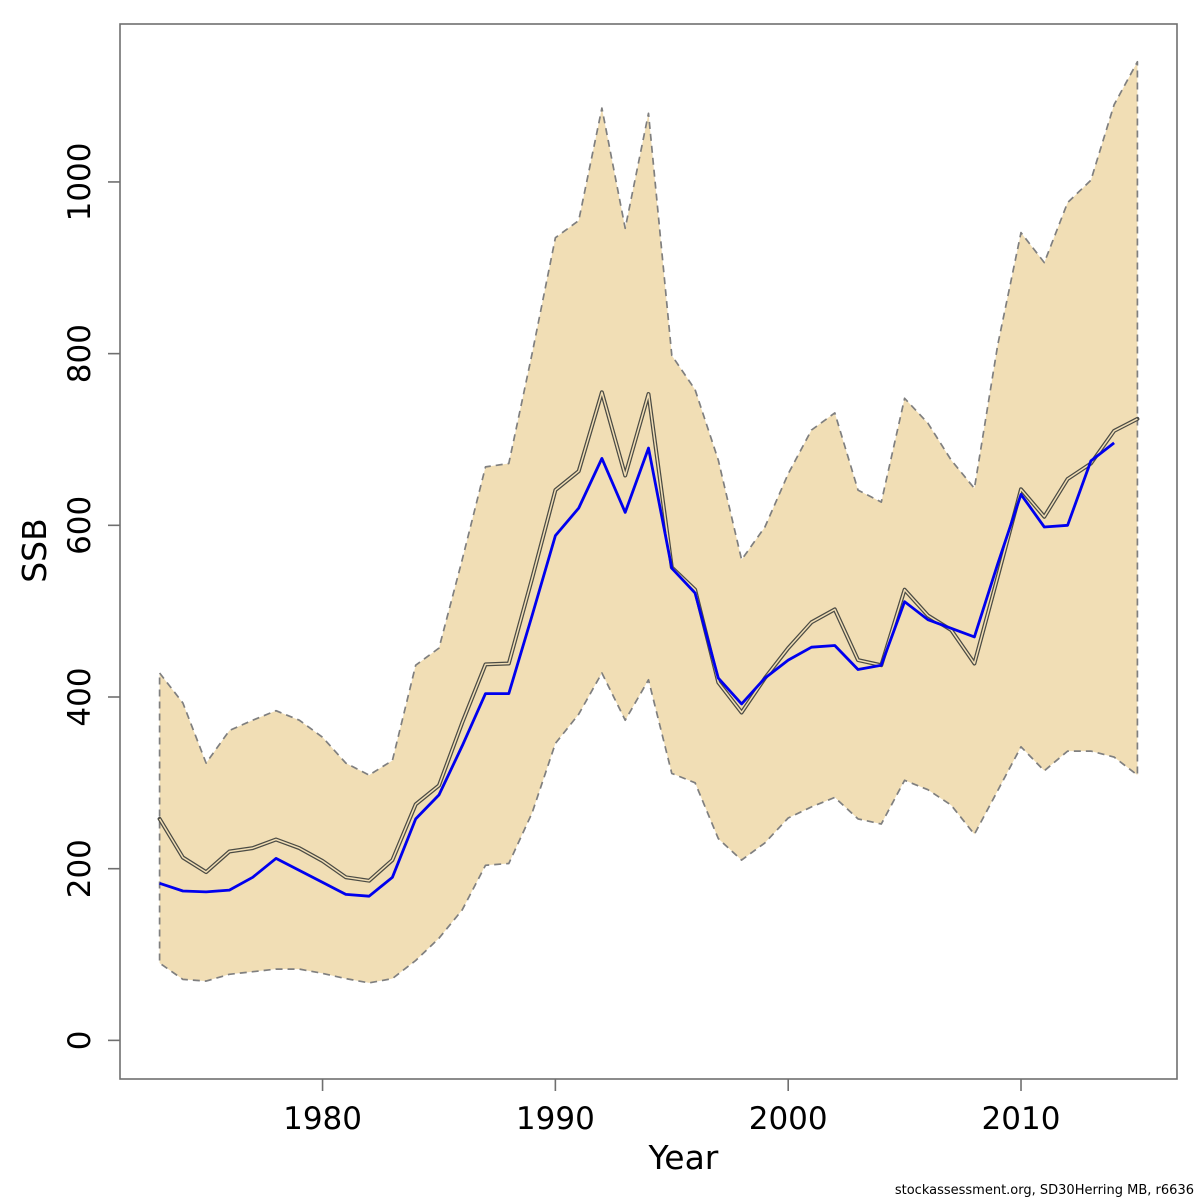 The height and width of the screenshot is (1200, 1200). What do you see at coordinates (80, 525) in the screenshot?
I see `y-tick-label: 600` at bounding box center [80, 525].